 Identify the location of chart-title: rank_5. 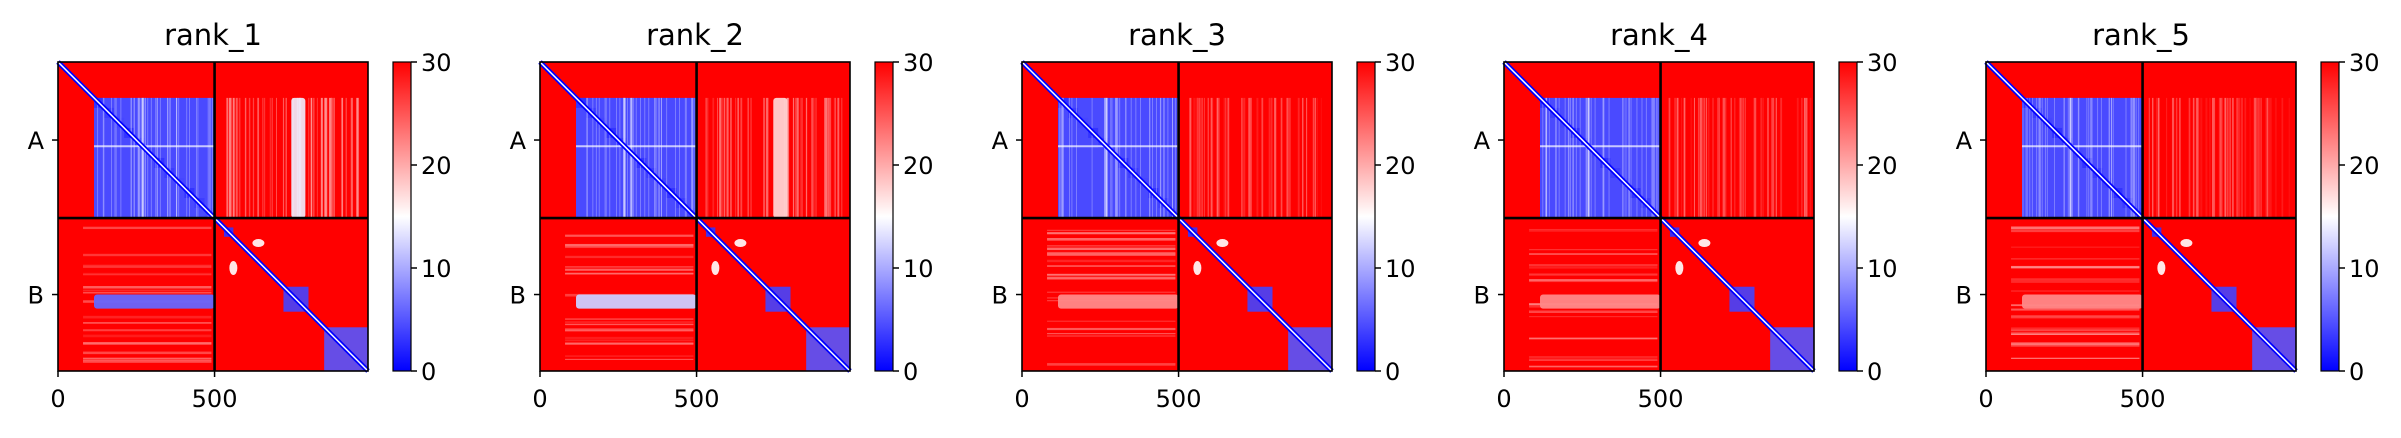
(2141, 35).